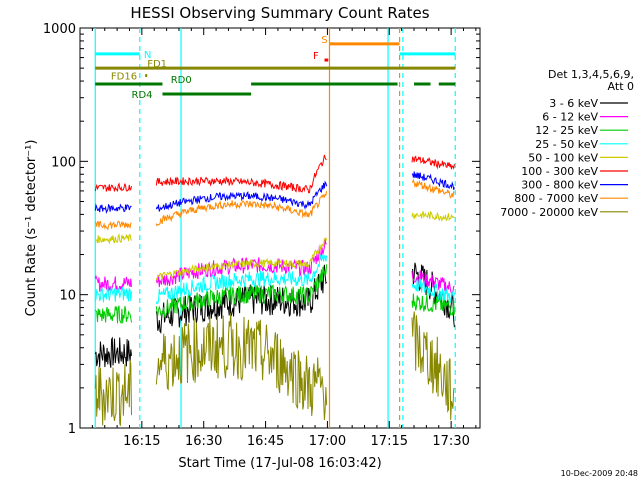 This screenshot has height=480, width=640. What do you see at coordinates (31, 228) in the screenshot?
I see `y-axis-label: Count Rate (s⁻¹ detector⁻¹)` at bounding box center [31, 228].